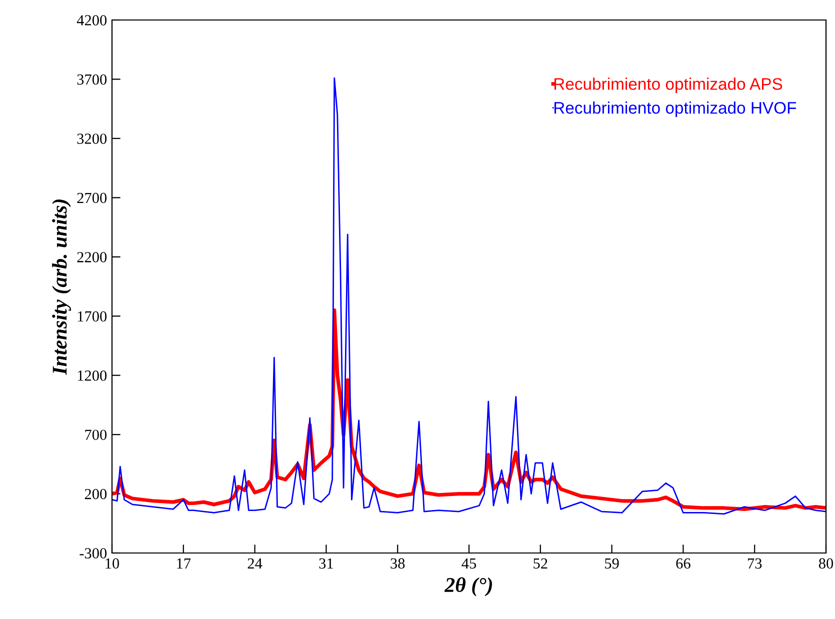 This screenshot has width=835, height=619. Describe the element at coordinates (96, 435) in the screenshot. I see `y-tick-label: 700` at that location.